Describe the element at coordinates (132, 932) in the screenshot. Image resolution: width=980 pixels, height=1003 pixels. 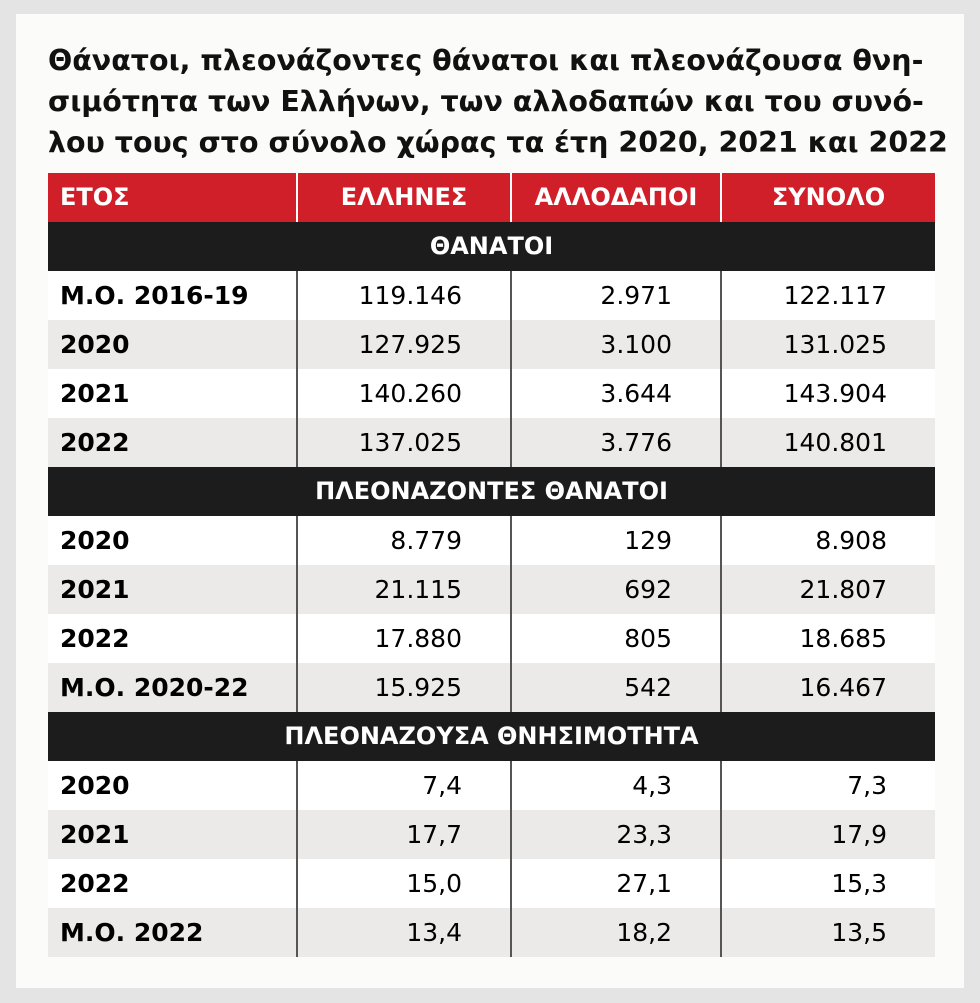
I see `year-cell: Μ.Ο. 2022` at that location.